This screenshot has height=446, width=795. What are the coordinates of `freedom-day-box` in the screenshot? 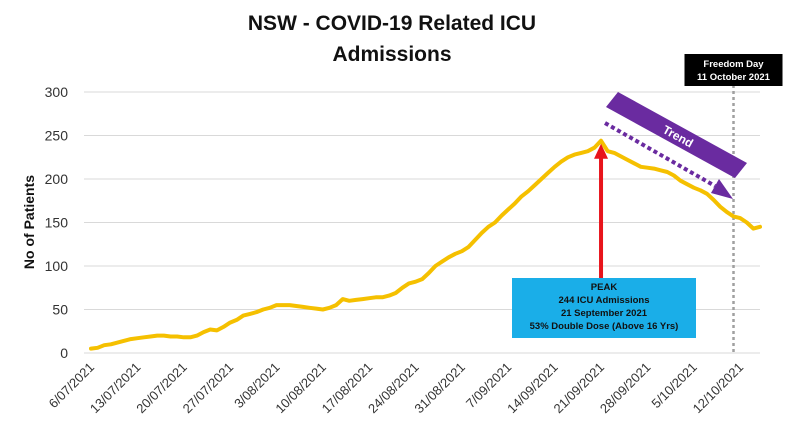 It's located at (733, 70).